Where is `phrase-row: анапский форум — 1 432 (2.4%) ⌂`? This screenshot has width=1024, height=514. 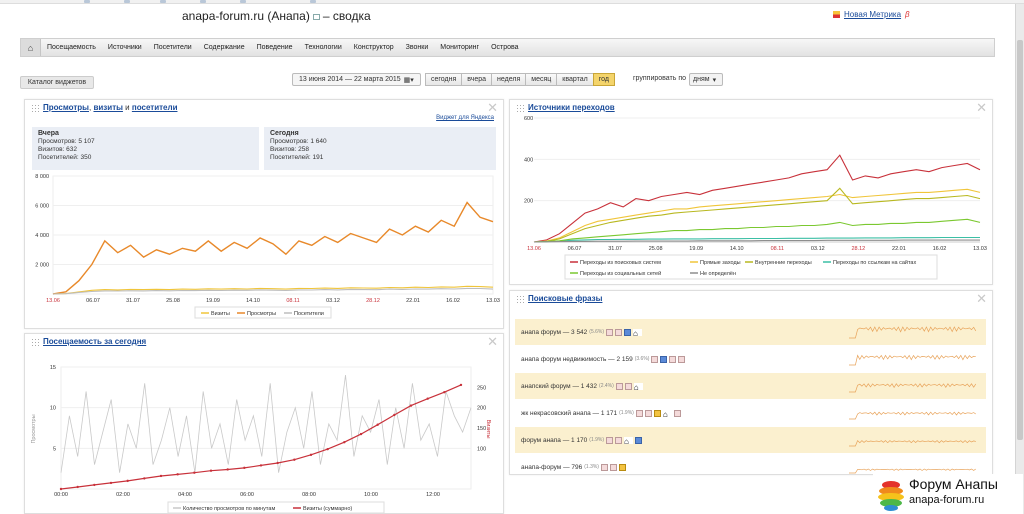 phrase-row: анапский форум — 1 432 (2.4%) ⌂ is located at coordinates (750, 386).